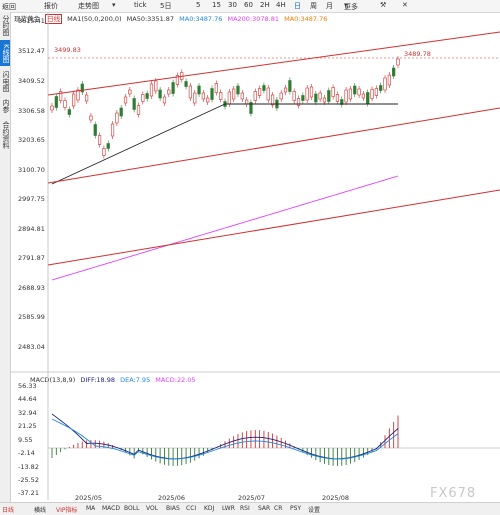  Describe the element at coordinates (351, 6) in the screenshot. I see `more-button: 更多 ▾` at that location.